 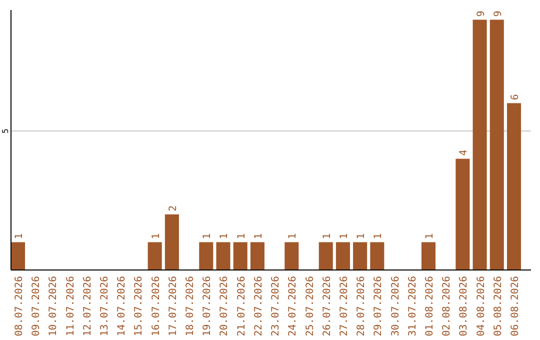 What do you see at coordinates (173, 306) in the screenshot?
I see `x-tick-label: 17.07.2026` at bounding box center [173, 306].